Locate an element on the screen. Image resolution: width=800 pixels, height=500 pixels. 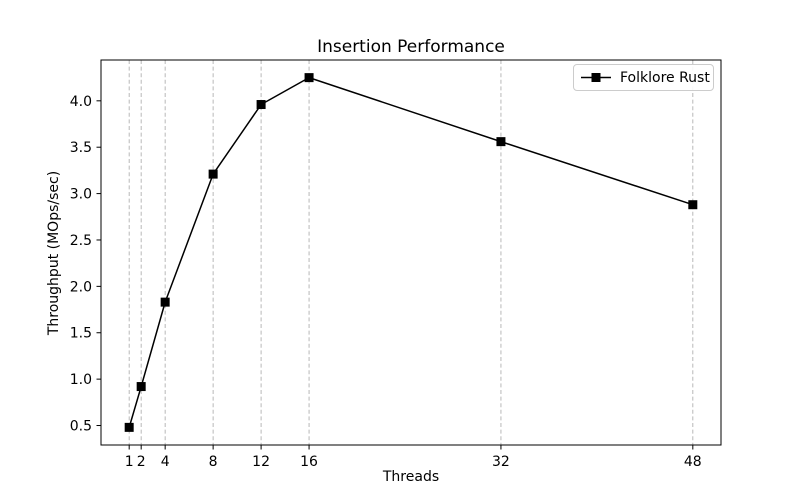
x-axis-label: Threads is located at coordinates (410, 477).